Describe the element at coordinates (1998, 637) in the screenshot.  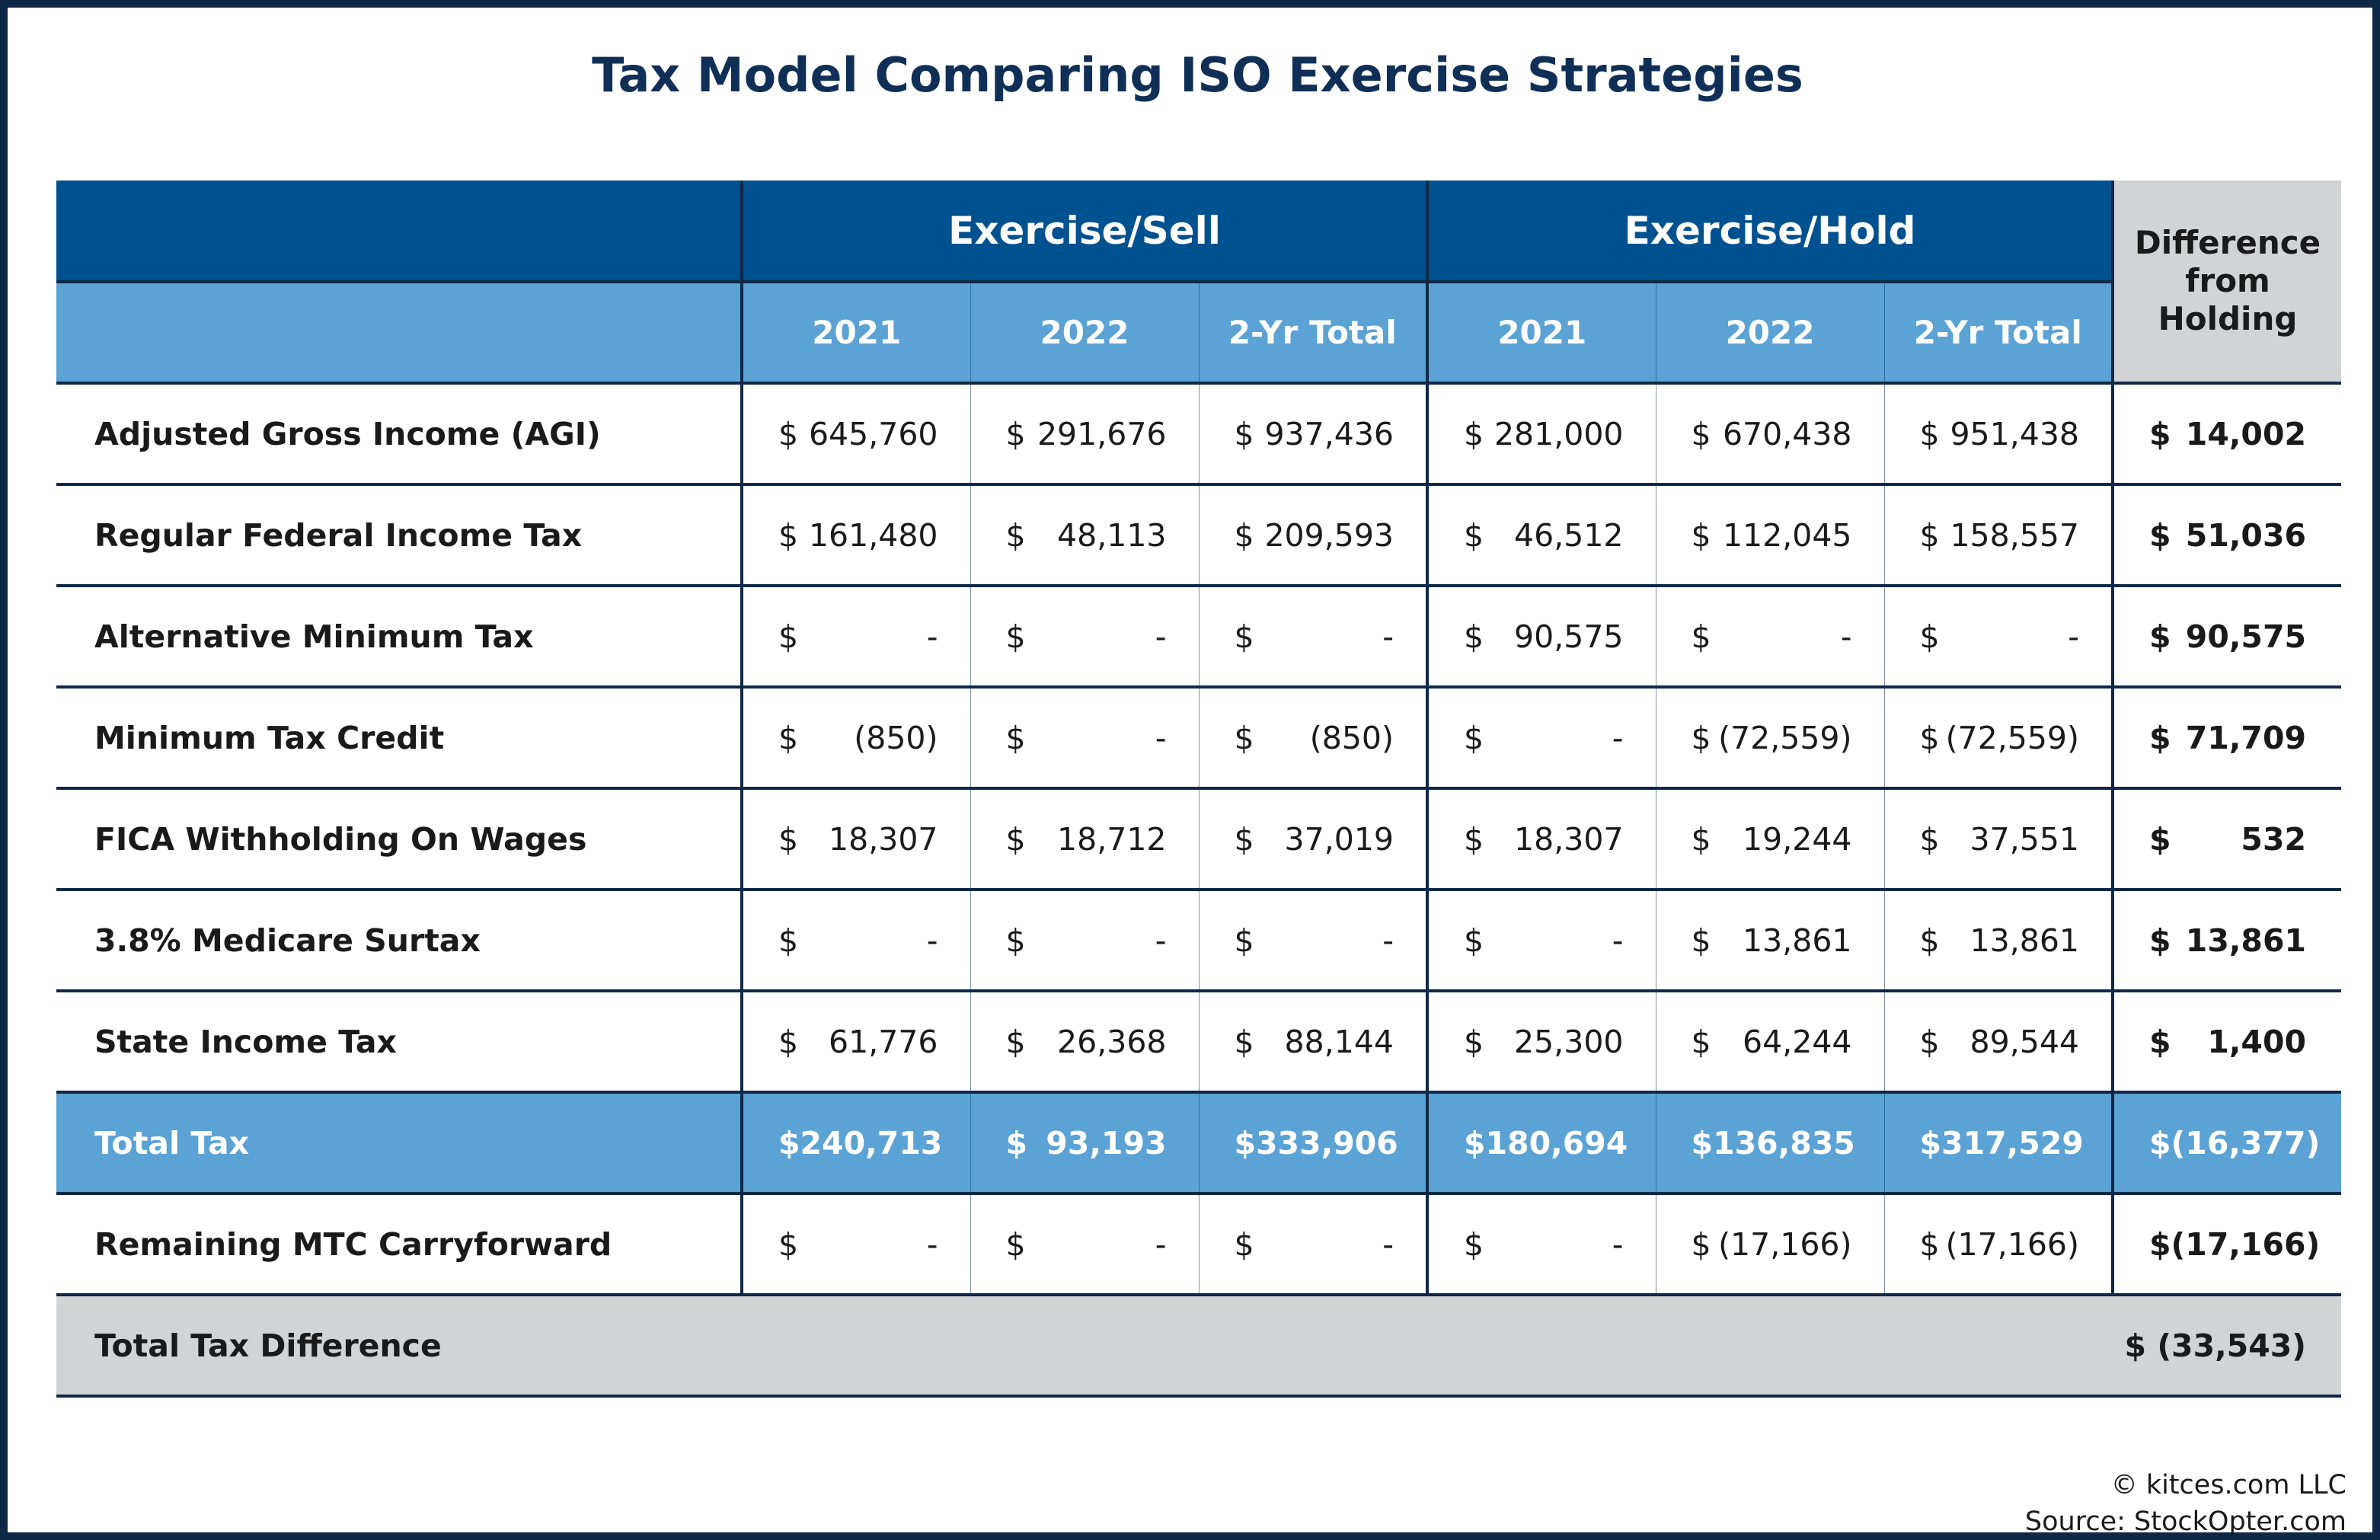
I see `cell-hold-total: $ -` at that location.